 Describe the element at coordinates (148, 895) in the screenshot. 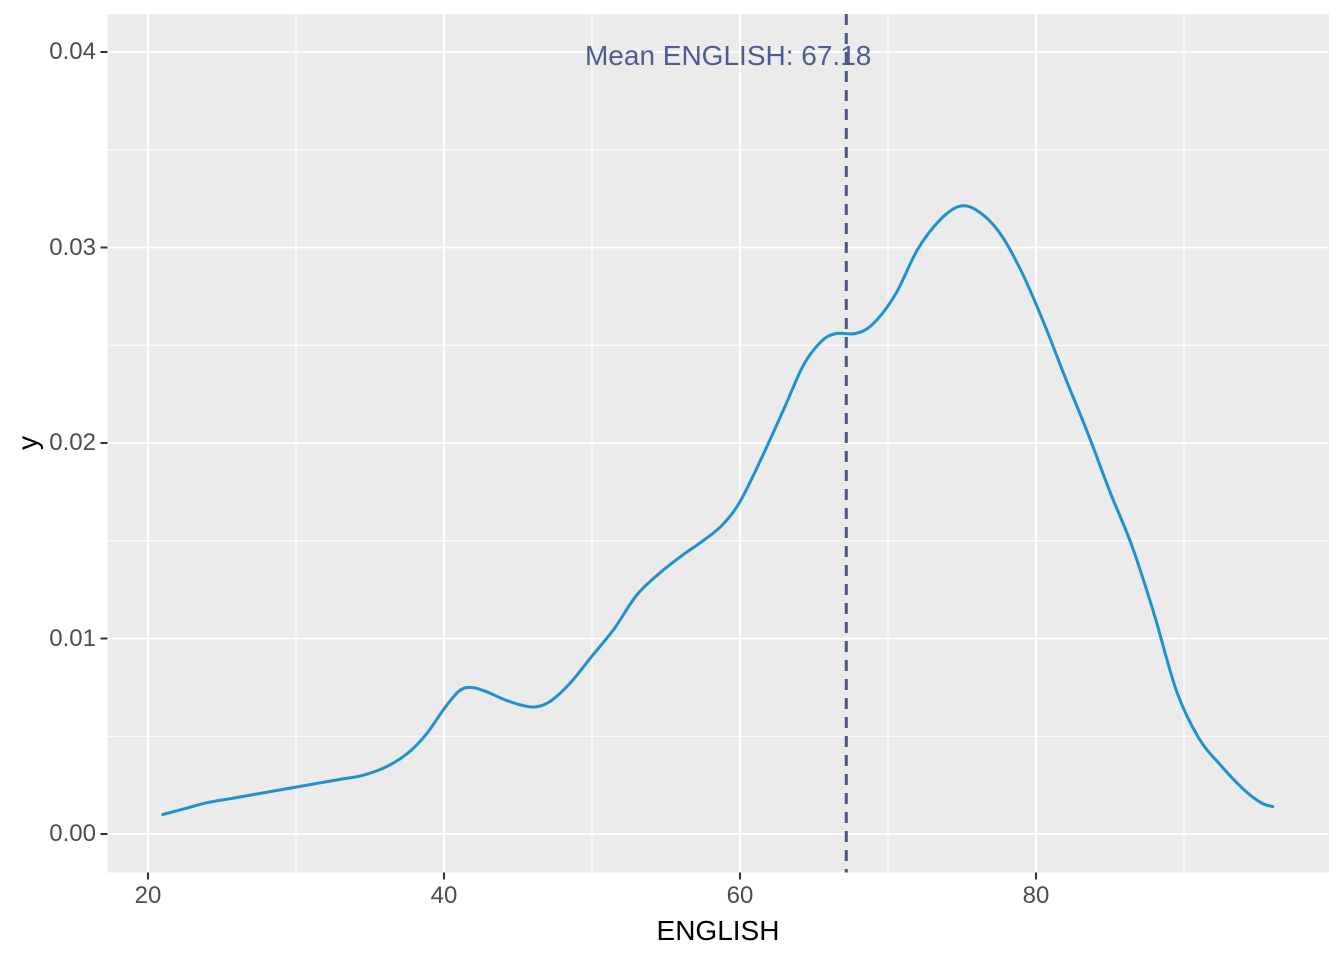

I see `x-tick-label-20: 20` at that location.